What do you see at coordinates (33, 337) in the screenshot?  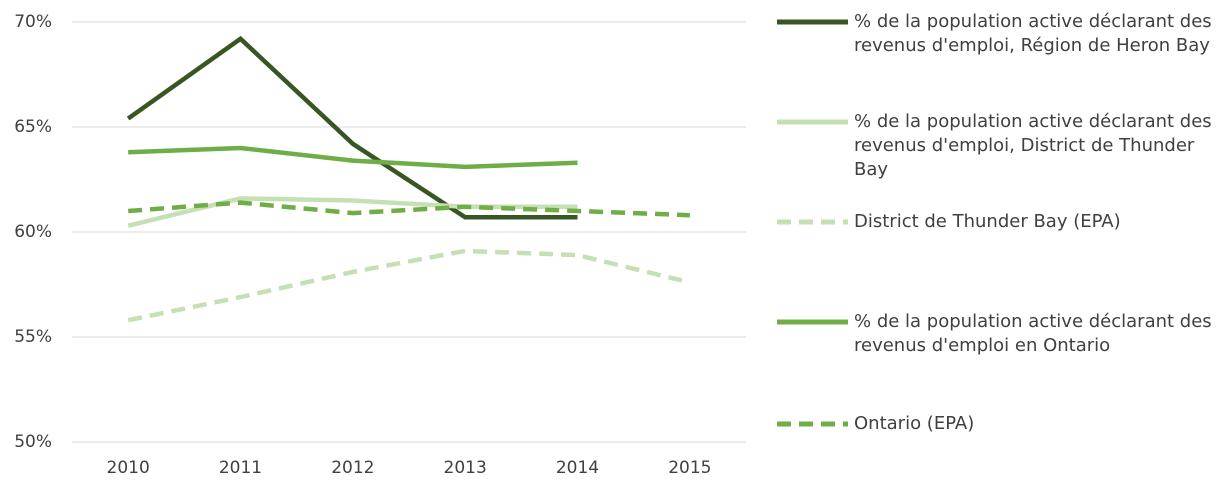 I see `y-tick-label: 55%` at bounding box center [33, 337].